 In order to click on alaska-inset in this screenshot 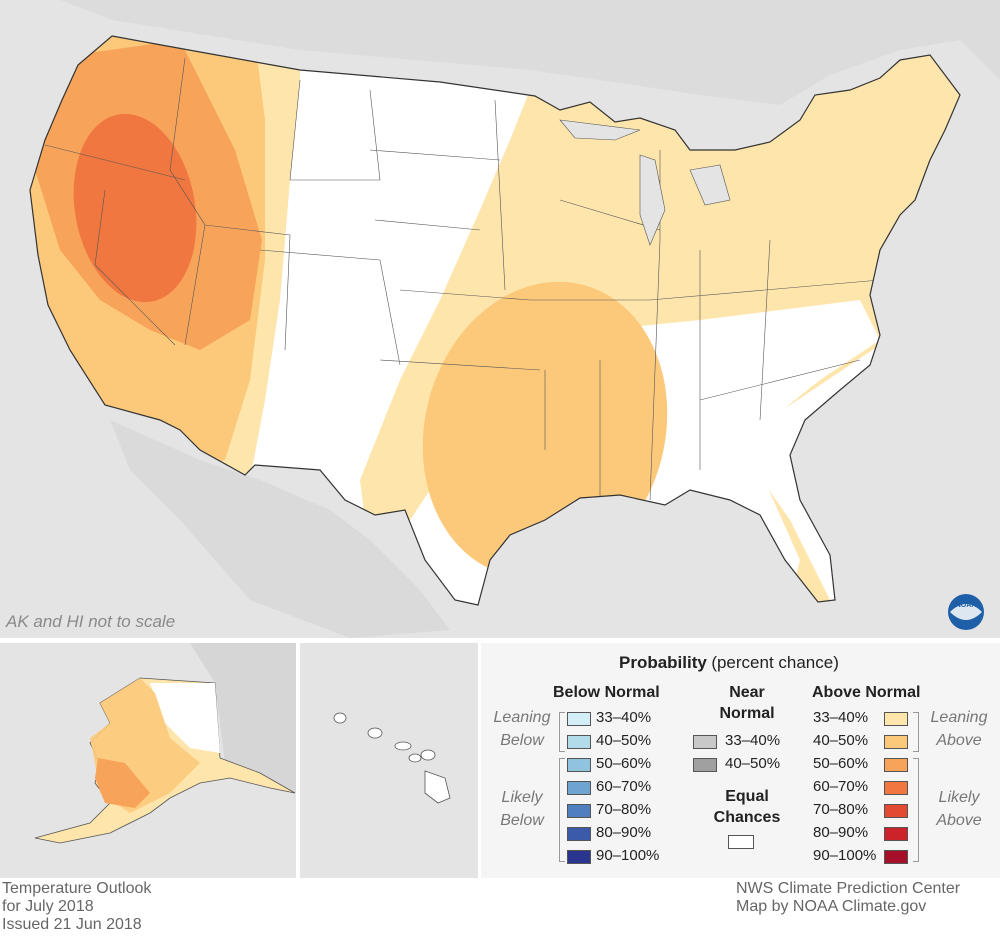, I will do `click(148, 760)`.